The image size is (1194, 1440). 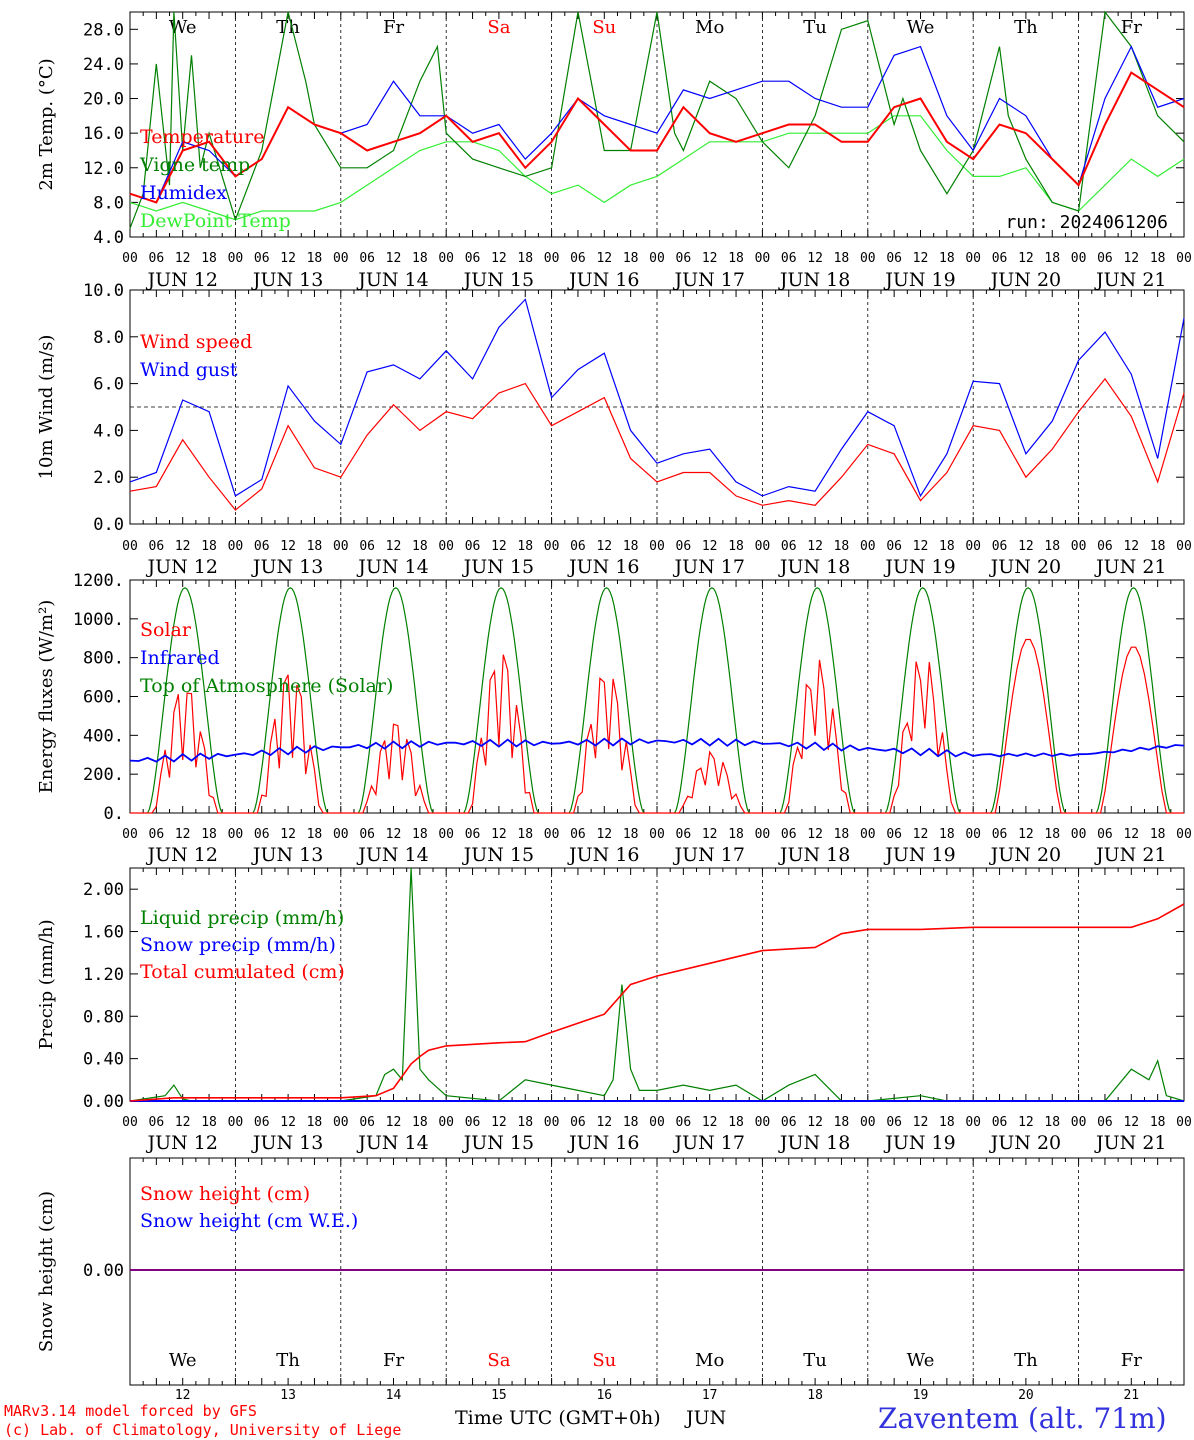 What do you see at coordinates (709, 1360) in the screenshot?
I see `weekday-label: Mo` at bounding box center [709, 1360].